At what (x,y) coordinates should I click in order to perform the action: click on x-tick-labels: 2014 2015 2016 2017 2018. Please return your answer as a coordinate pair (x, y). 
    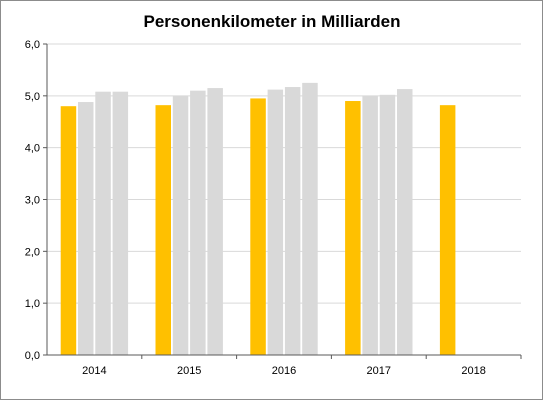
    Looking at the image, I should click on (284, 371).